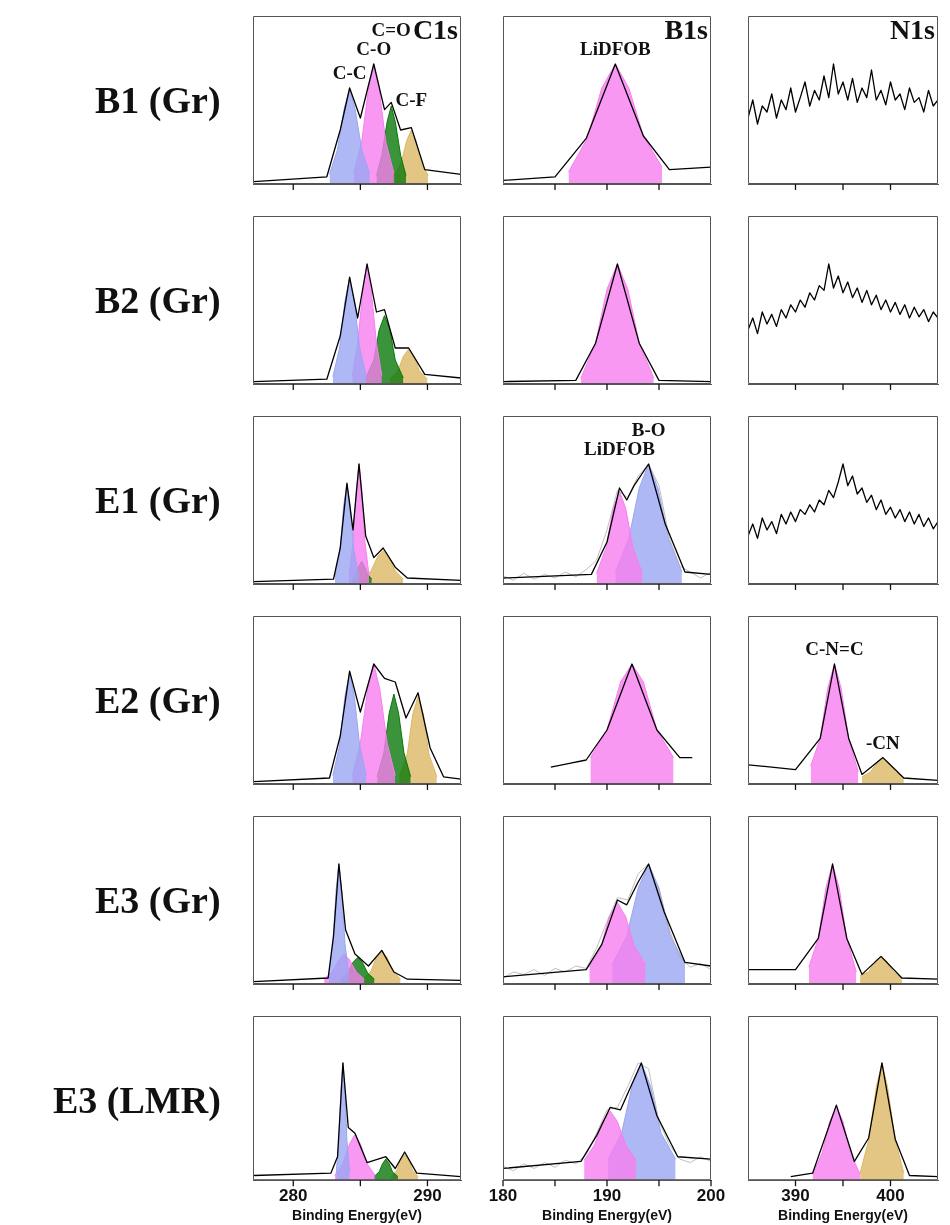 Image resolution: width=950 pixels, height=1225 pixels. What do you see at coordinates (158, 900) in the screenshot?
I see `y-axis-title: E3 (Gr)` at bounding box center [158, 900].